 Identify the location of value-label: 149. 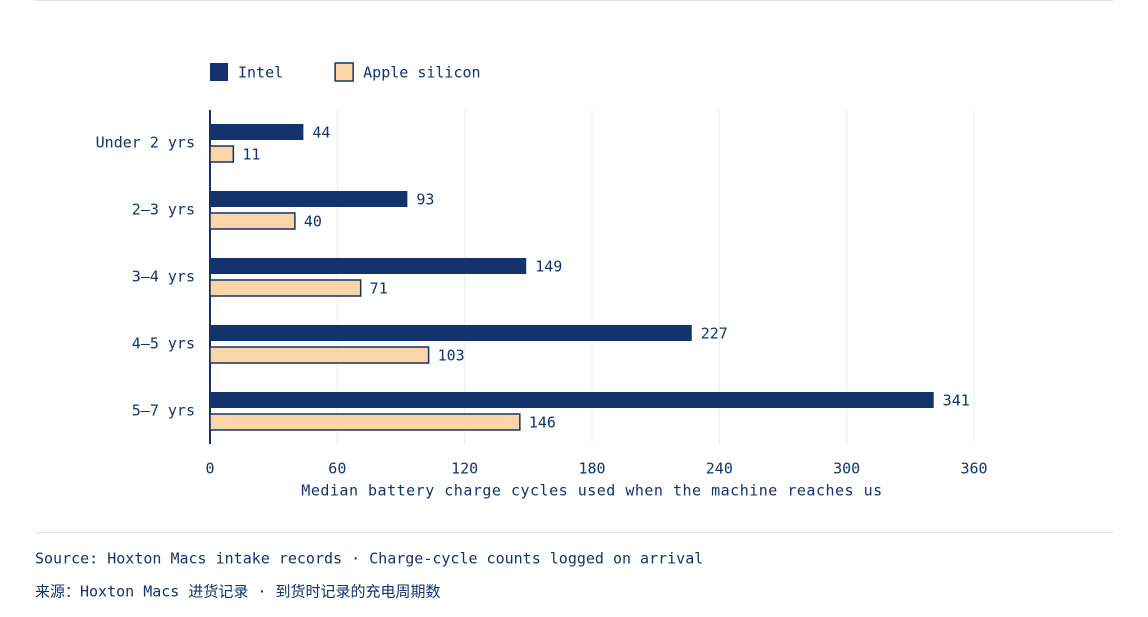
(548, 267).